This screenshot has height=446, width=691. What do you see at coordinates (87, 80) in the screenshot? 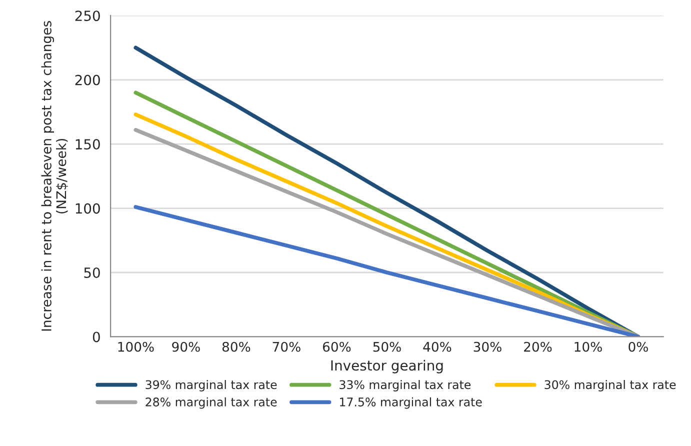
I see `y-tick-label: 200` at bounding box center [87, 80].